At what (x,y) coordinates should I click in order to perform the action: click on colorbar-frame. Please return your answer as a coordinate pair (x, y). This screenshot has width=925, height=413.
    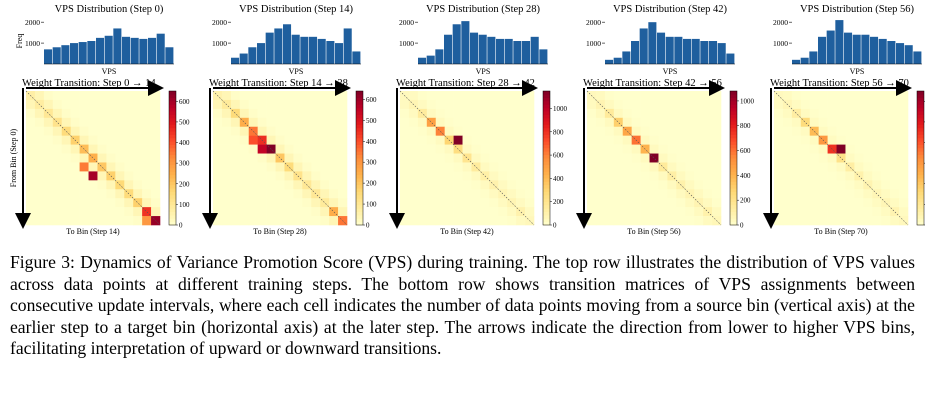
    Looking at the image, I should click on (733, 158).